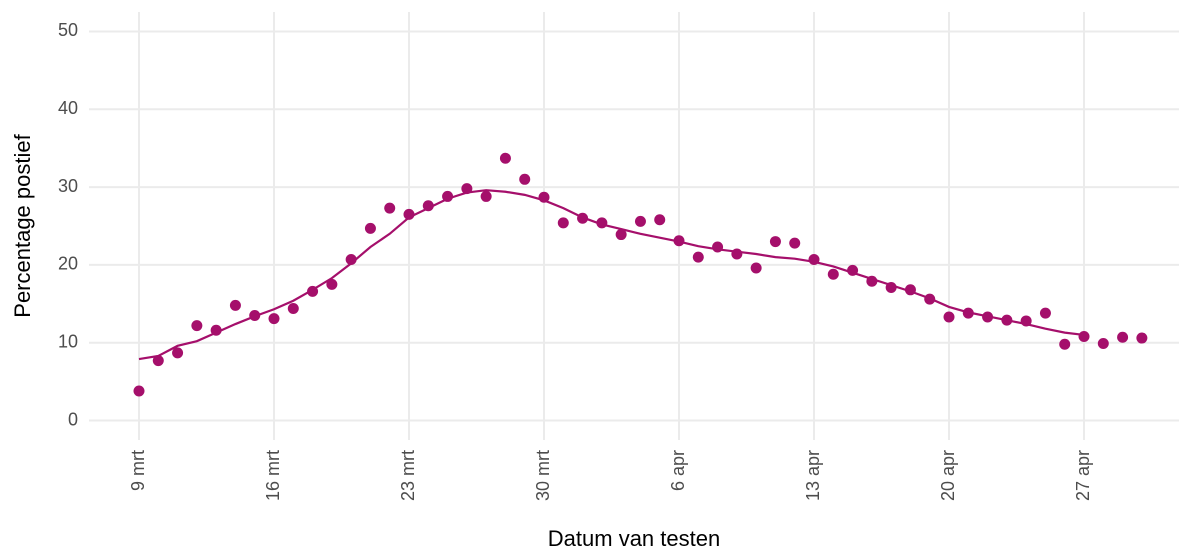 This screenshot has width=1179, height=555. What do you see at coordinates (68, 30) in the screenshot?
I see `y-tick-label: 50` at bounding box center [68, 30].